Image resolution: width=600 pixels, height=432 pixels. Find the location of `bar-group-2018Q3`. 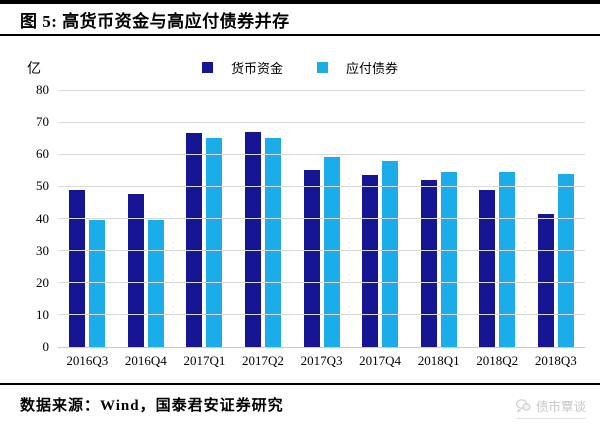

bar-group-2018Q3 is located at coordinates (556, 218).